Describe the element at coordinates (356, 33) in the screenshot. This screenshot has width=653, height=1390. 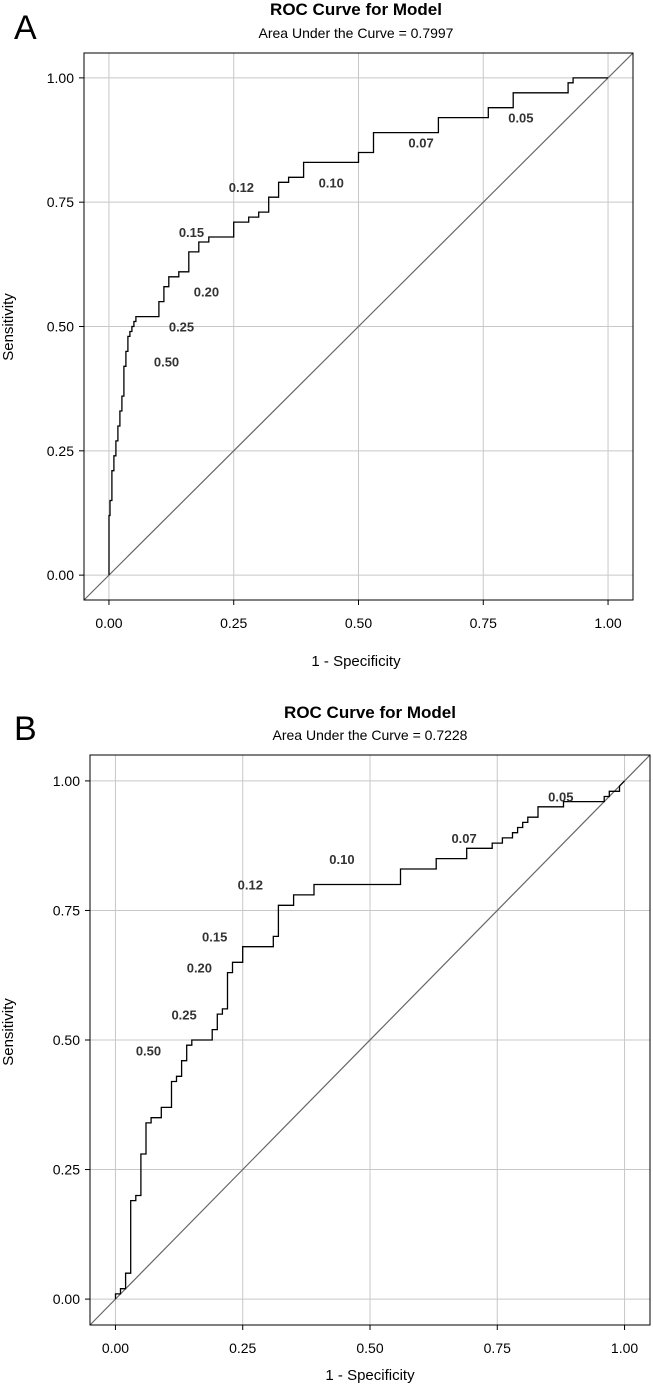
I see `chart-subtitle: Area Under the Curve = 0.7997` at that location.